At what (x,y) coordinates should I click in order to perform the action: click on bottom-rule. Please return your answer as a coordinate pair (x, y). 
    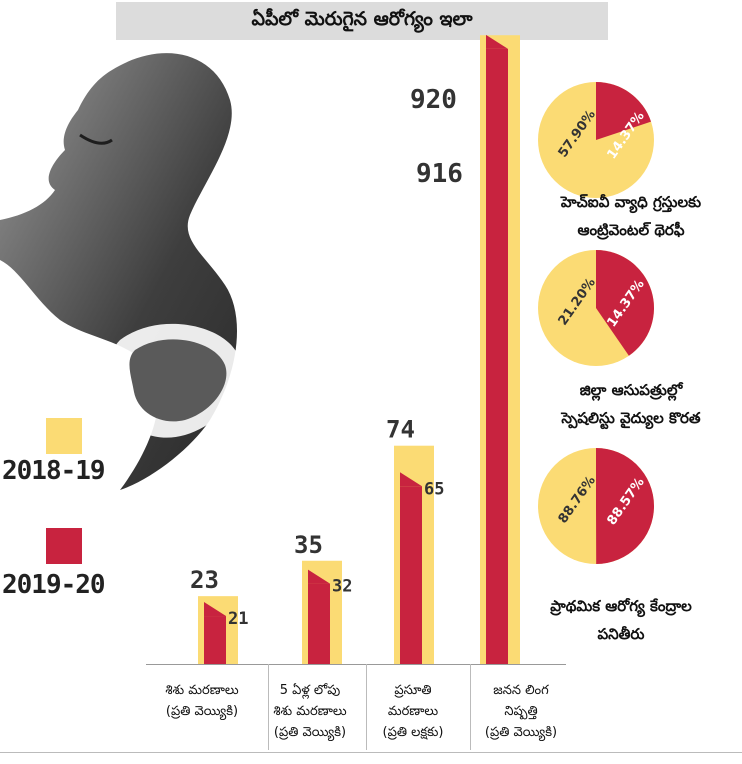
    Looking at the image, I should click on (371, 752).